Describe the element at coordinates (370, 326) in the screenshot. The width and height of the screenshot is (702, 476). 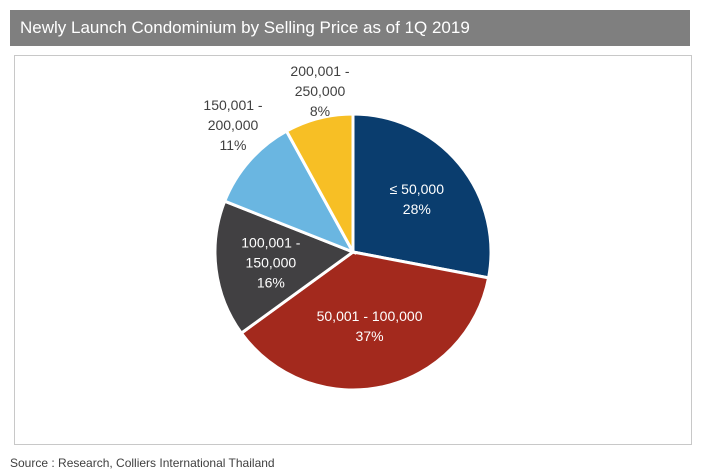
I see `slice-label-2: 50,001 - 100,000 37%` at that location.